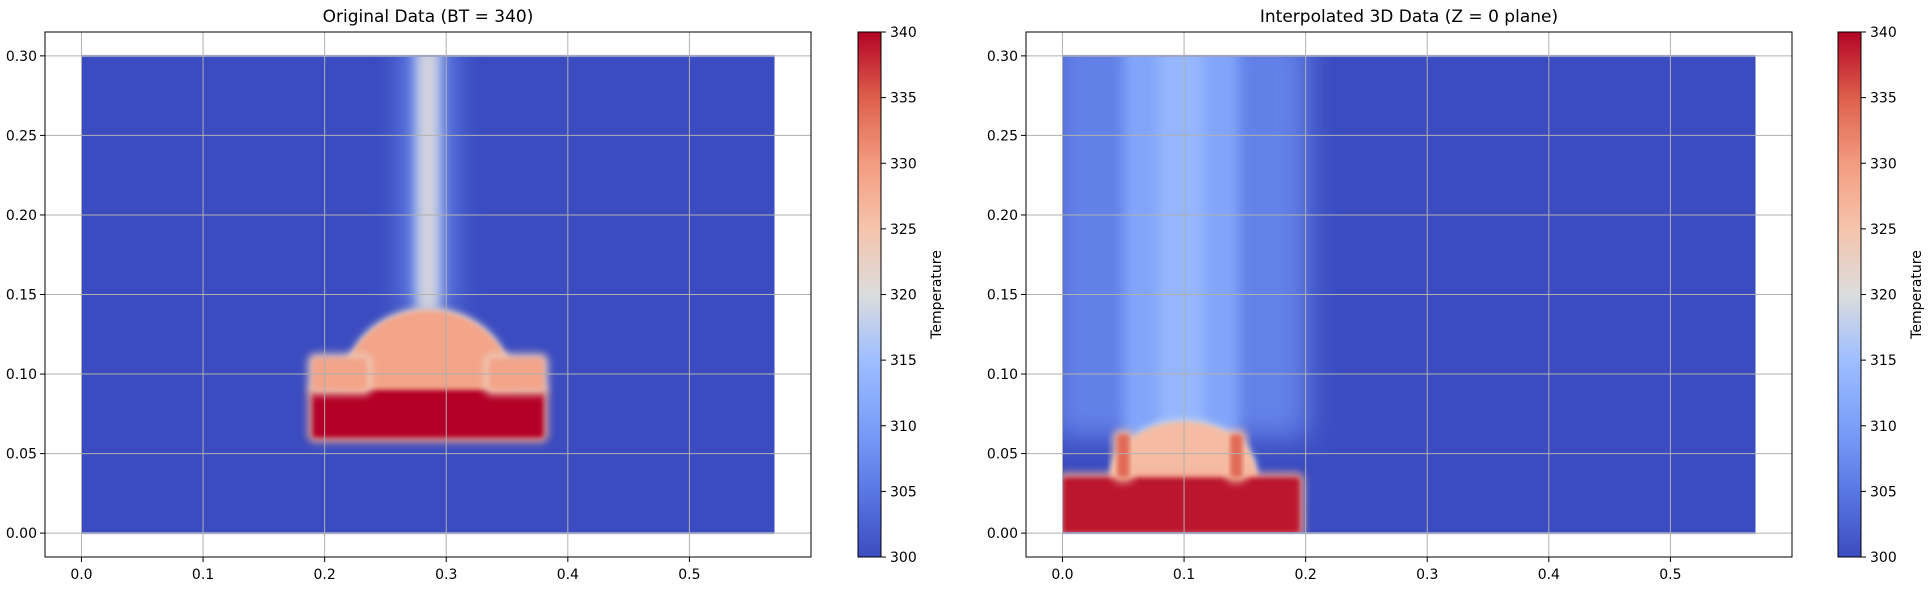  Describe the element at coordinates (428, 352) in the screenshot. I see `heatmap-dome` at that location.